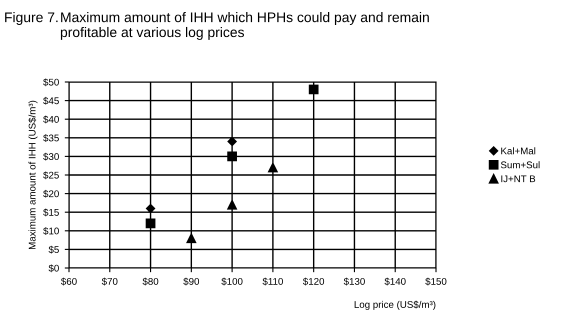 The width and height of the screenshot is (588, 334). What do you see at coordinates (68, 282) in the screenshot?
I see `x-tick-label: $60` at bounding box center [68, 282].